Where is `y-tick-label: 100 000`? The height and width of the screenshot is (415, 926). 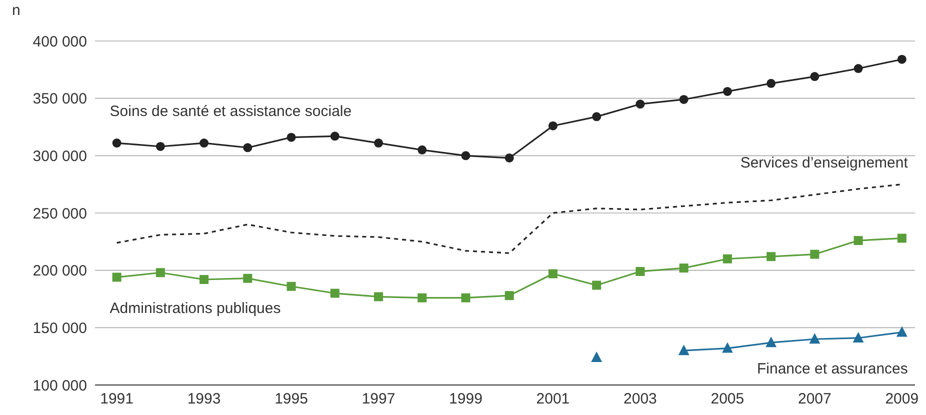
y-tick-label: 100 000 is located at coordinates (59, 385).